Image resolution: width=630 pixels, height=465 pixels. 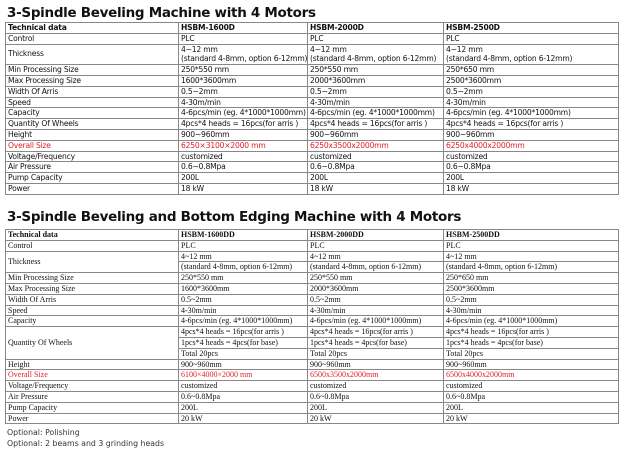 I want to click on note: Optional: 2 beams and 3 grinding heads, so click(x=86, y=443).